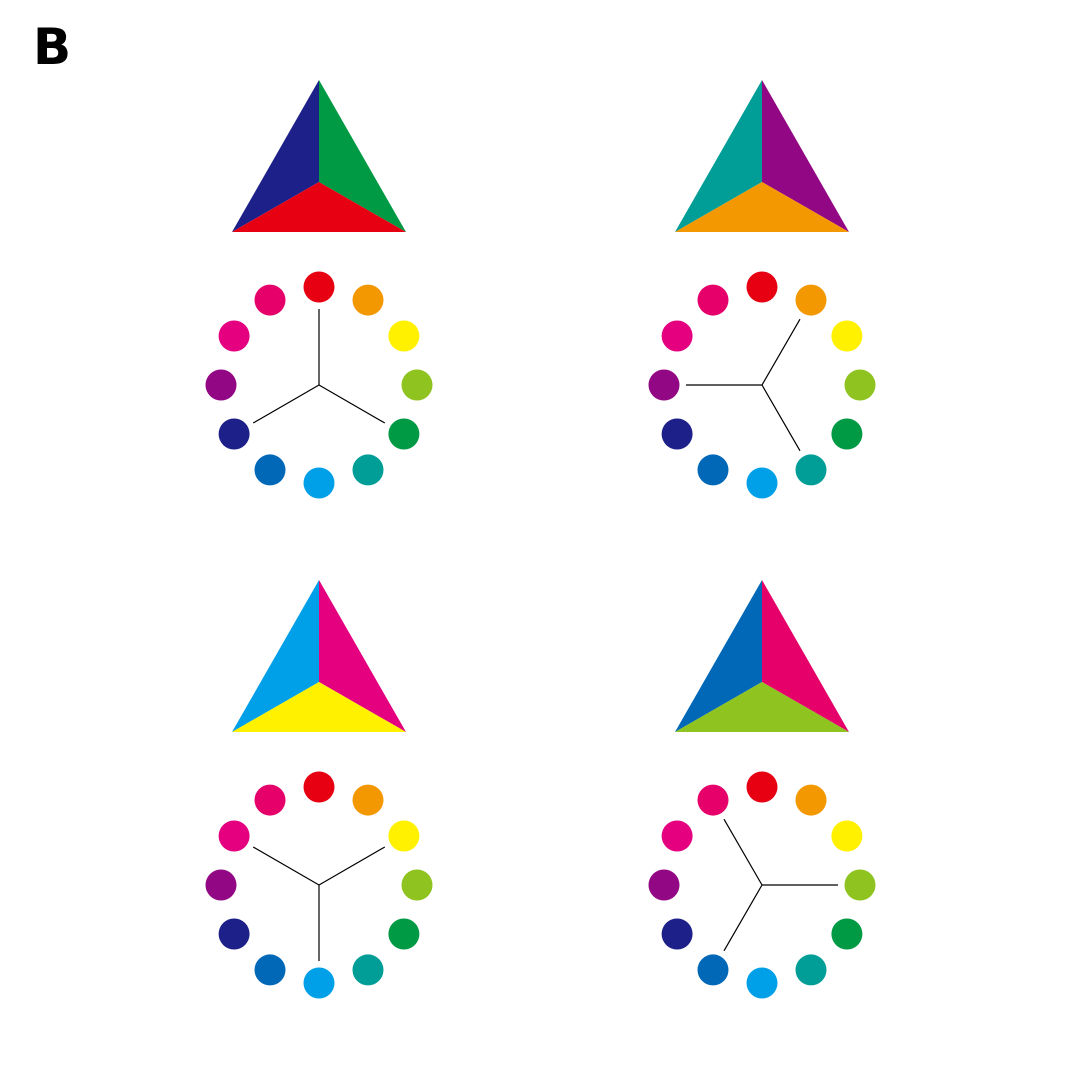  I want to click on panel-label: B, so click(52, 47).